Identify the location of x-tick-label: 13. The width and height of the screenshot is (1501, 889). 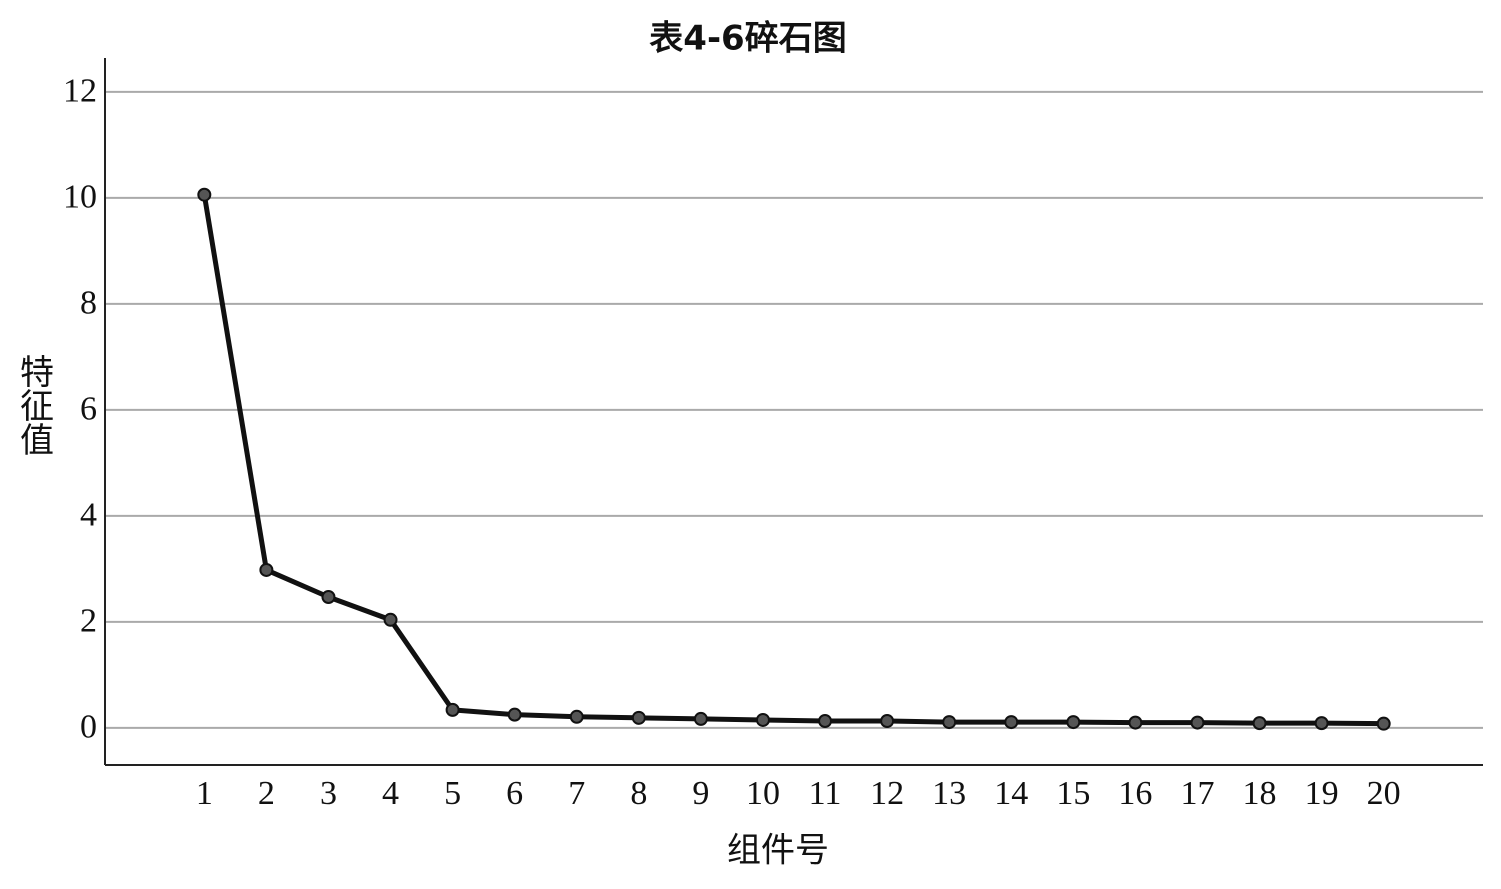
(949, 793).